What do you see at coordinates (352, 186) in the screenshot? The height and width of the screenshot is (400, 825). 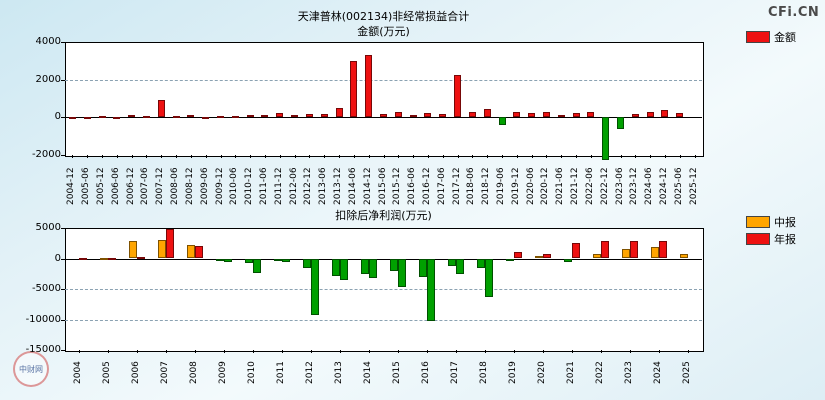 I see `x-axis-tick-label: 2014-06` at bounding box center [352, 186].